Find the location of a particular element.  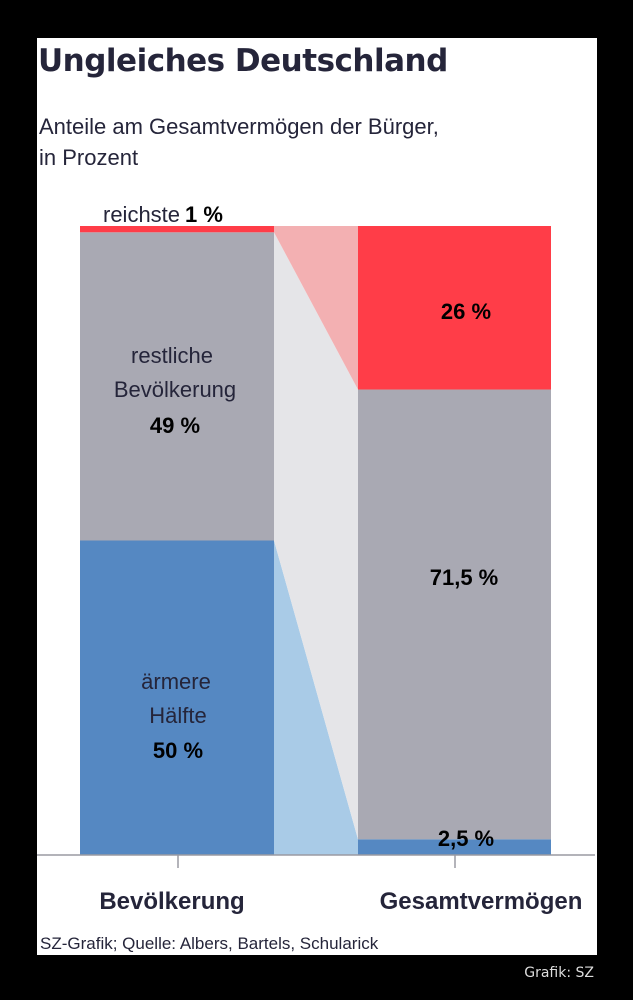

label-right-top-value: 26 % is located at coordinates (466, 311).